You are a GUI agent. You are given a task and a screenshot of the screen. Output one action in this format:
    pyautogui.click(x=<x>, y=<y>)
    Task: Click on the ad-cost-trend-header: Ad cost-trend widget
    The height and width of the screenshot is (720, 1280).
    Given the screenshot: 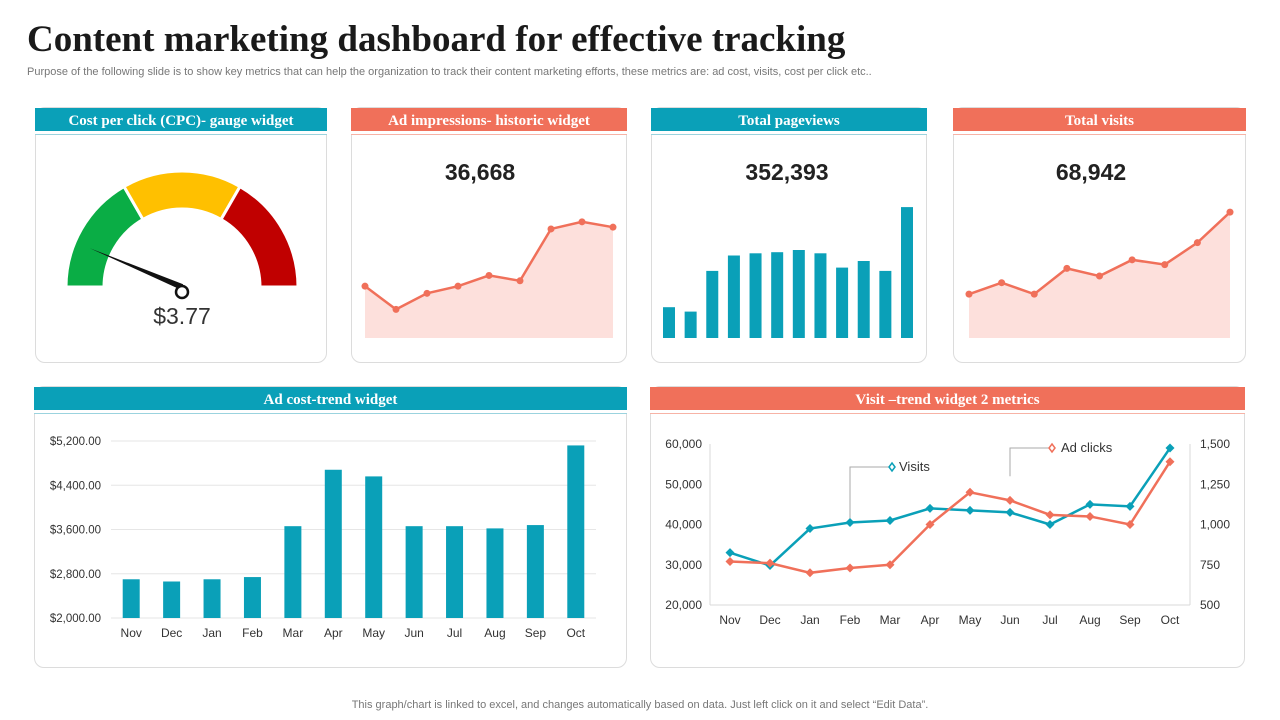 What is the action you would take?
    pyautogui.click(x=330, y=400)
    